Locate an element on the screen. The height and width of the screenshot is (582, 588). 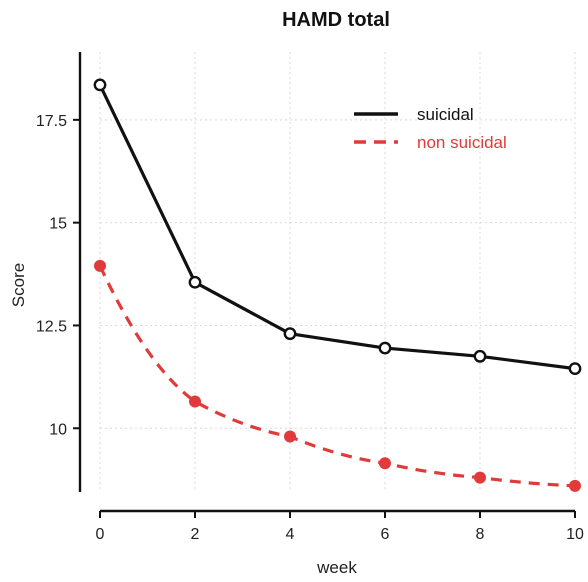
chart-title: HAMD total is located at coordinates (336, 20).